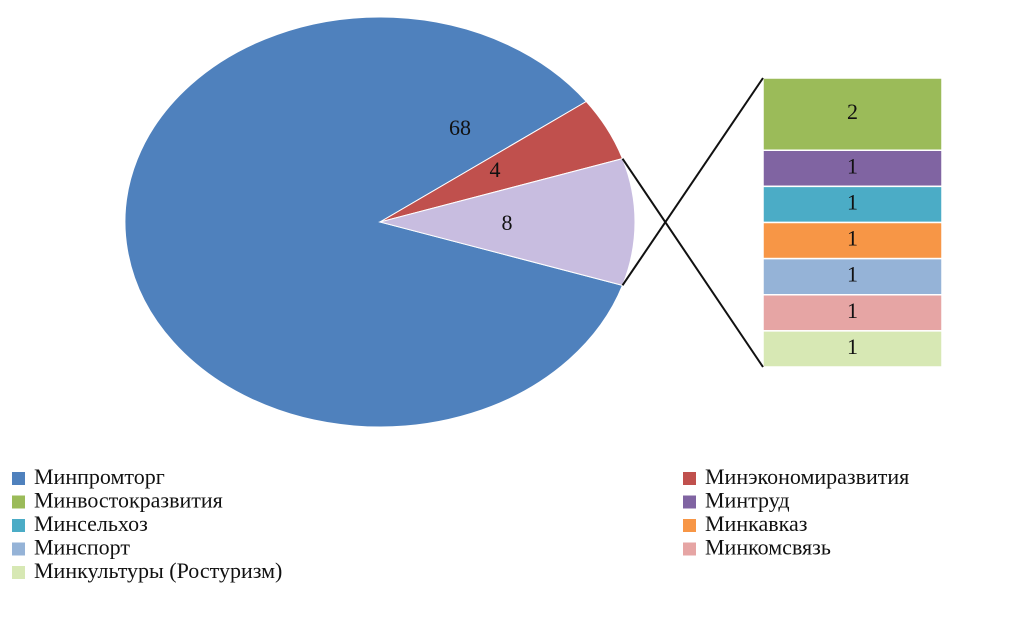 This screenshot has height=624, width=1028. Describe the element at coordinates (768, 547) in the screenshot. I see `legend-label: Минкомсвязь` at that location.